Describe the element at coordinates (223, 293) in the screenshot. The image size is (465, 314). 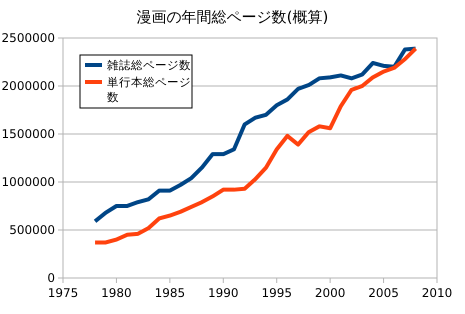
I see `x-tick-label: 1990` at that location.